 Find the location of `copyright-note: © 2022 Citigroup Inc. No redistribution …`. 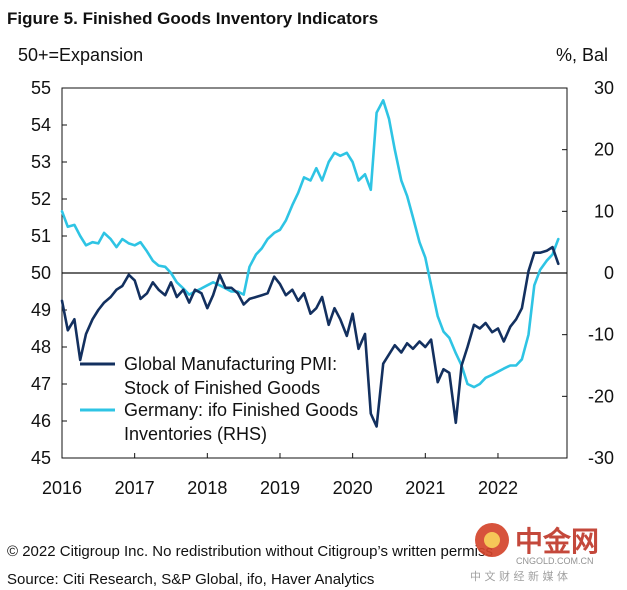

copyright-note: © 2022 Citigroup Inc. No redistribution … is located at coordinates (250, 551).